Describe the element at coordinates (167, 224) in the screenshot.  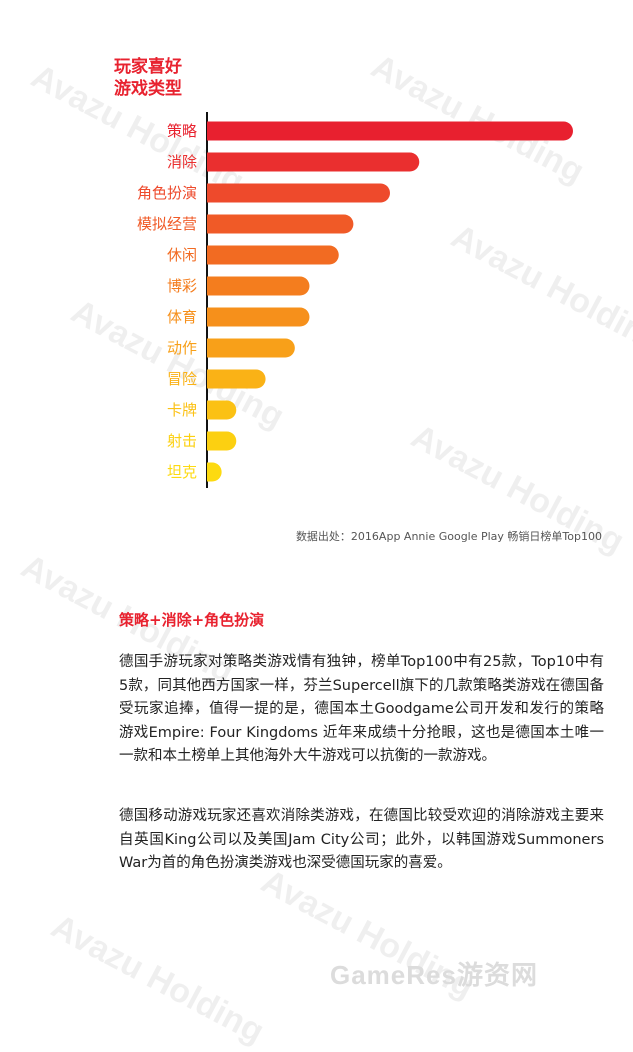
I see `category-label: 模拟经营` at that location.